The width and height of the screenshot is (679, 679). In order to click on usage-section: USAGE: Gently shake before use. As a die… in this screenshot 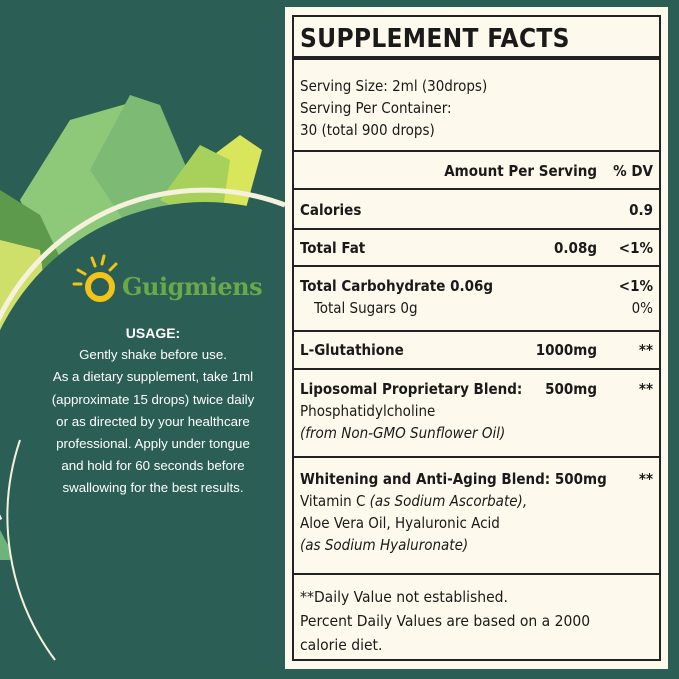, I will do `click(153, 411)`.